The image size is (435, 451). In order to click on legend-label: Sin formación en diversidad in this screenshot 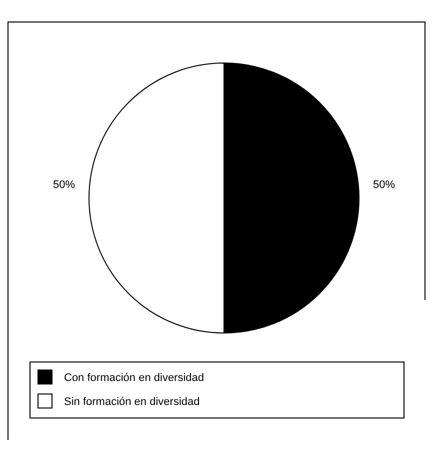, I will do `click(132, 402)`.